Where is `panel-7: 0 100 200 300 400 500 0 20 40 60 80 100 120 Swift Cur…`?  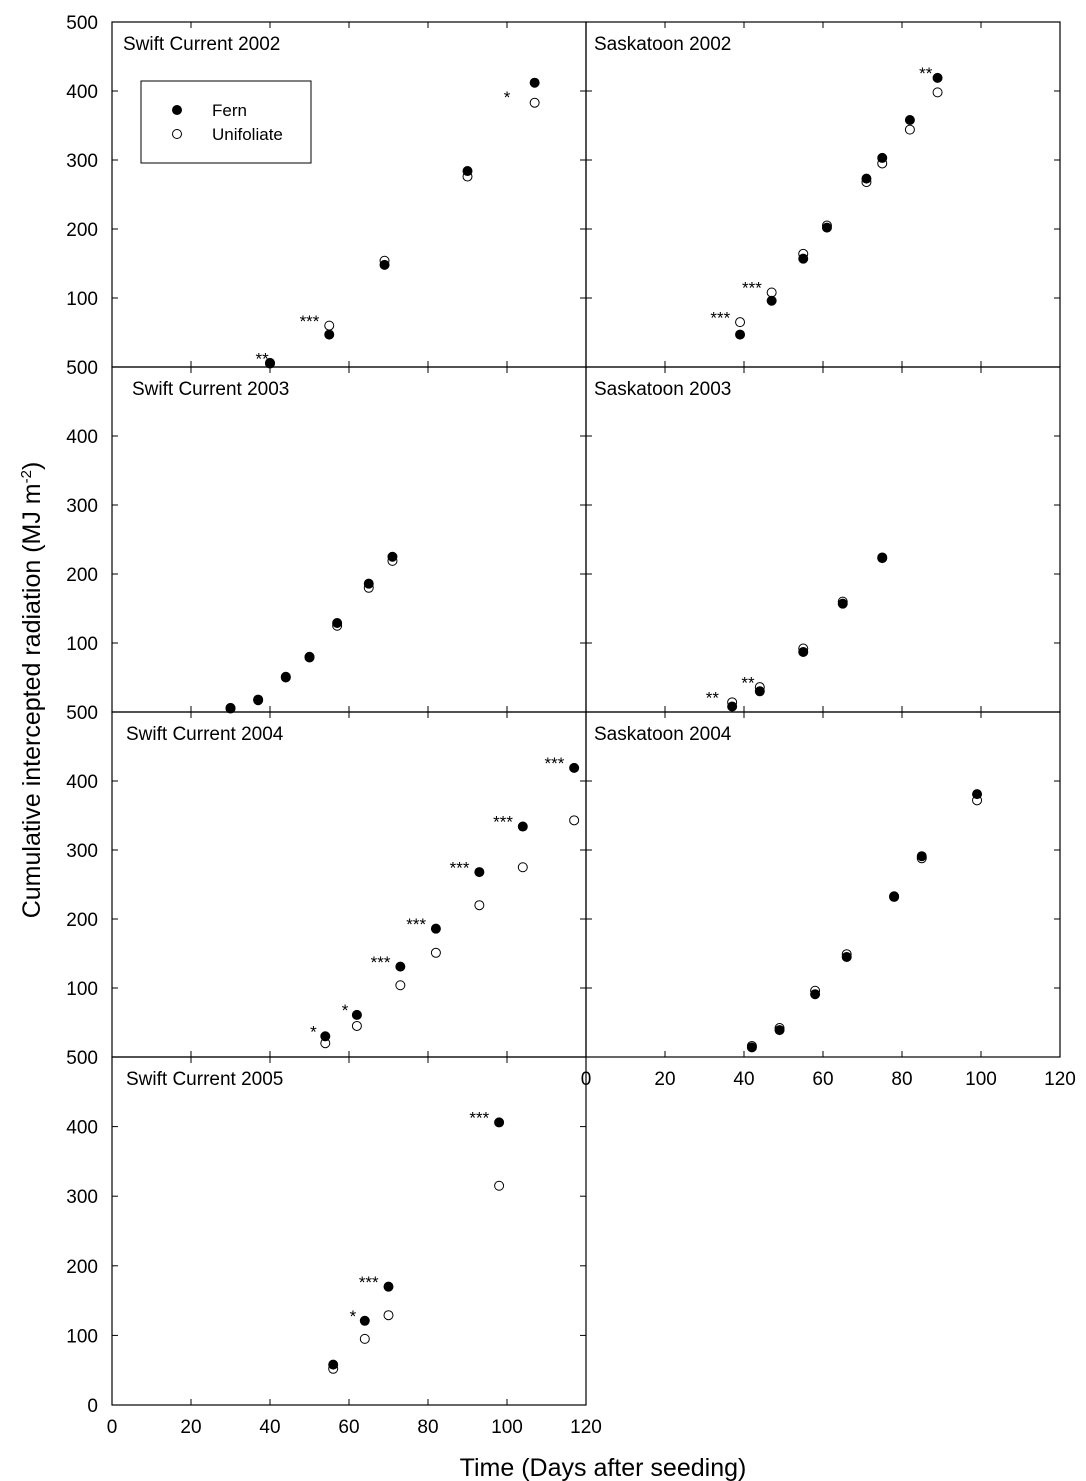
panel-7: 0 100 200 300 400 500 0 20 40 60 80 100 120 Swift Cur… is located at coordinates (334, 1243).